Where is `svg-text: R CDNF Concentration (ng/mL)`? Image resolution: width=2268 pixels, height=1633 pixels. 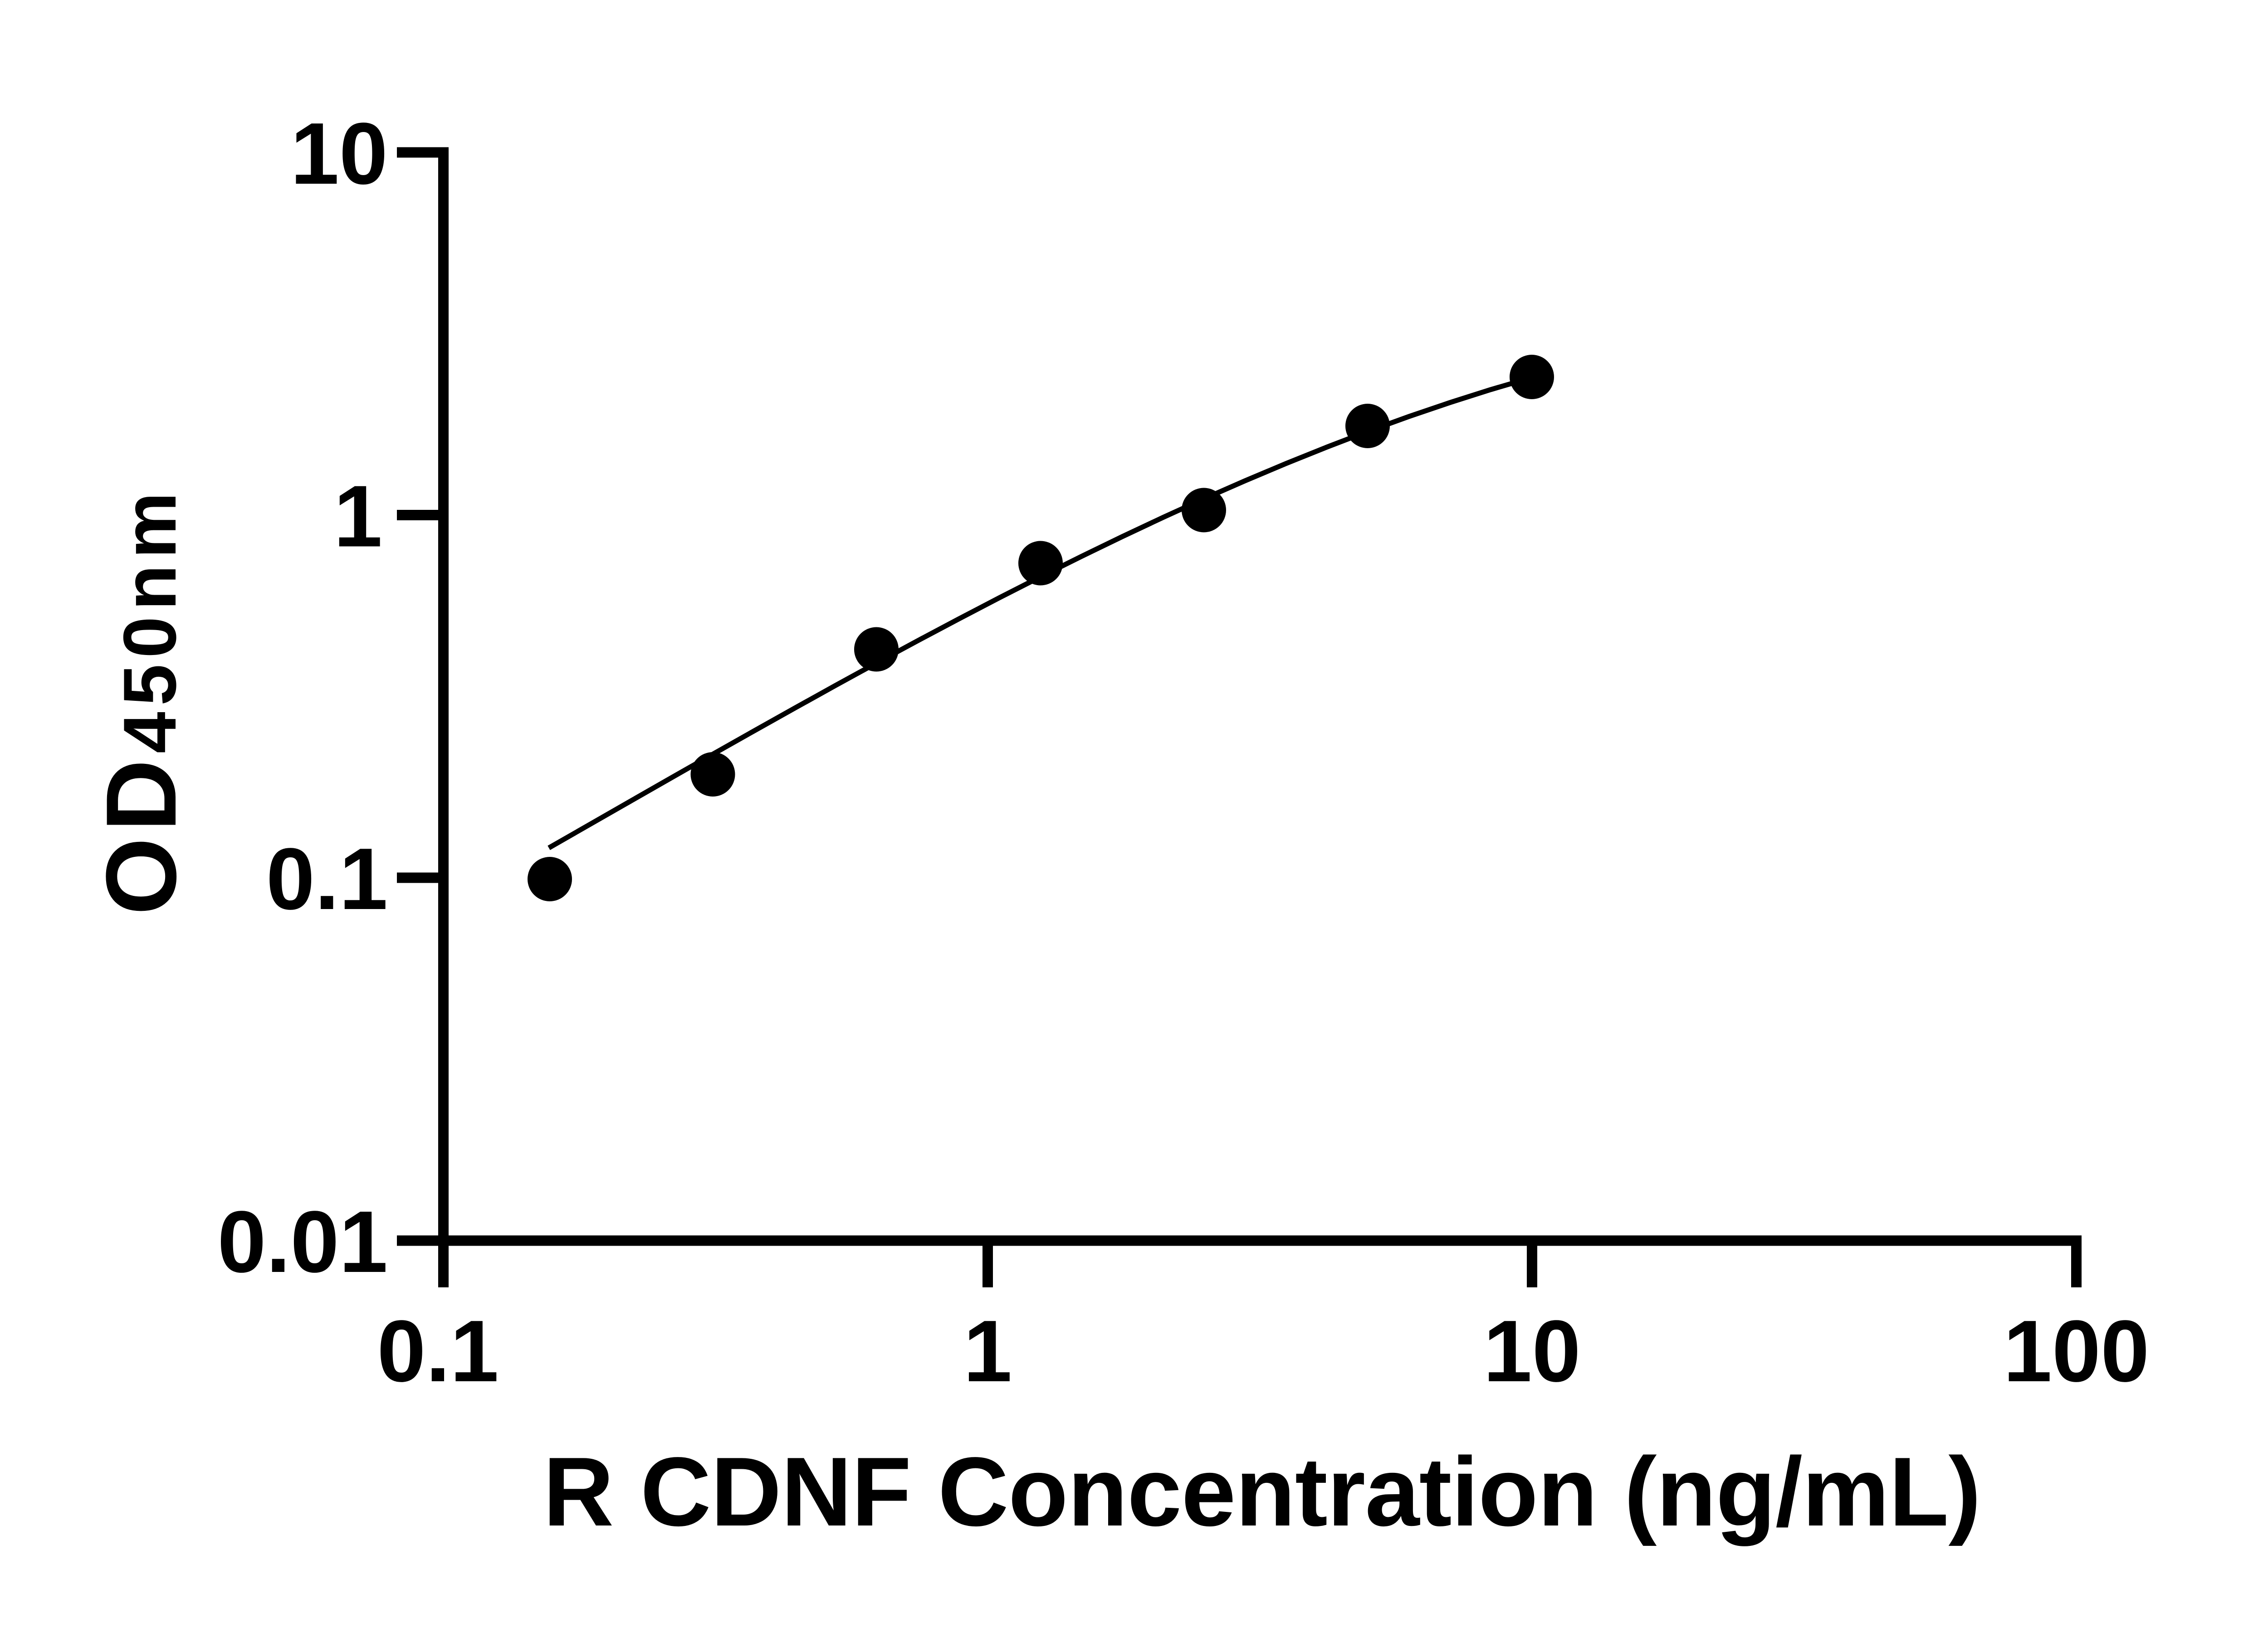 svg-text: R CDNF Concentration (ng/mL) is located at coordinates (1261, 1491).